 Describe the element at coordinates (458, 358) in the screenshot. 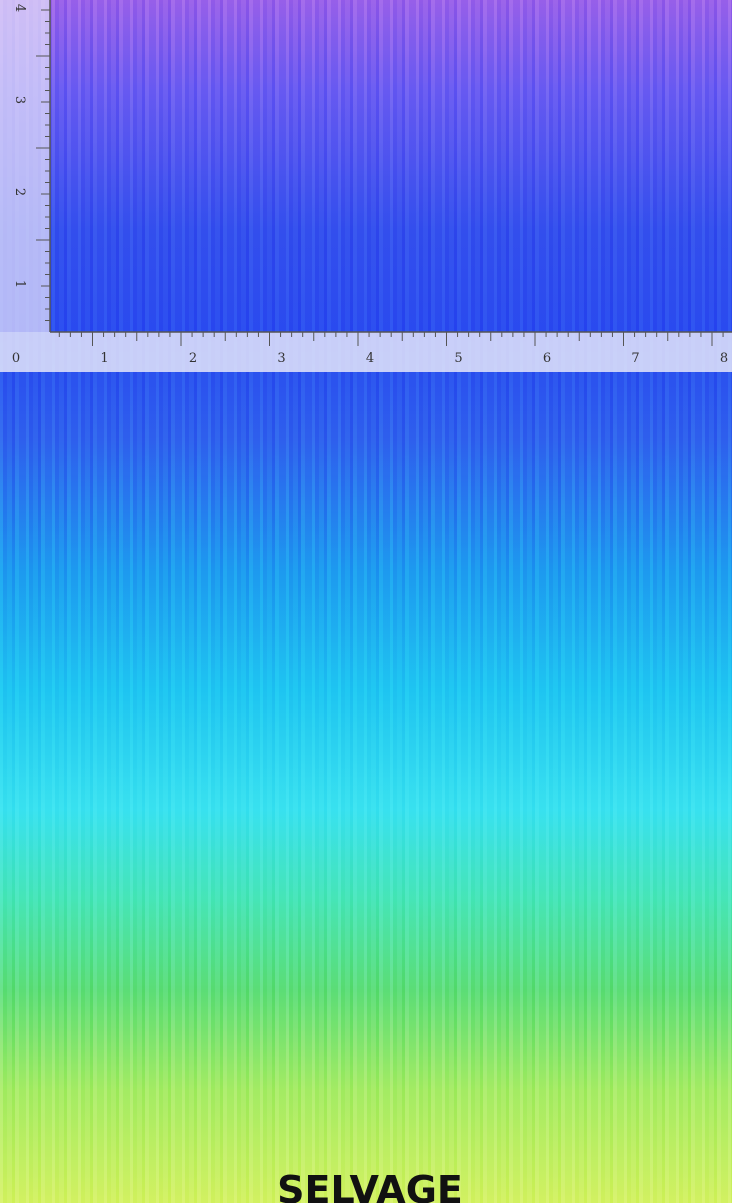

I see `ruler-label: 5` at that location.